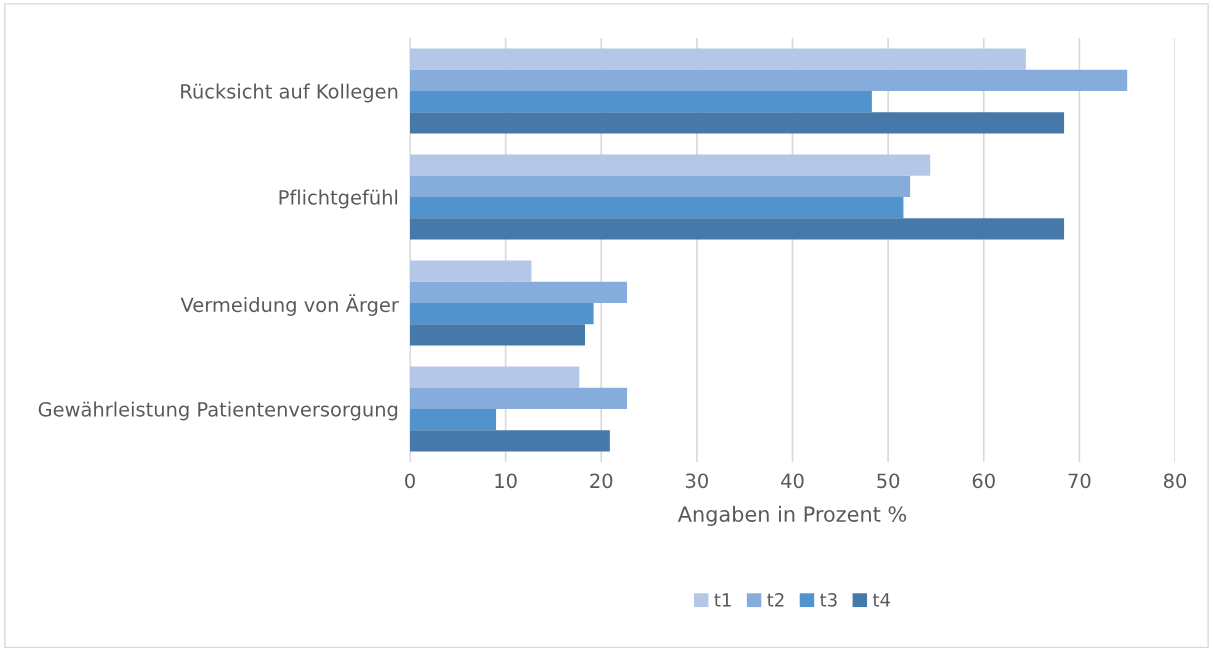 The image size is (1213, 650). I want to click on x-tick-label: 70, so click(1079, 481).